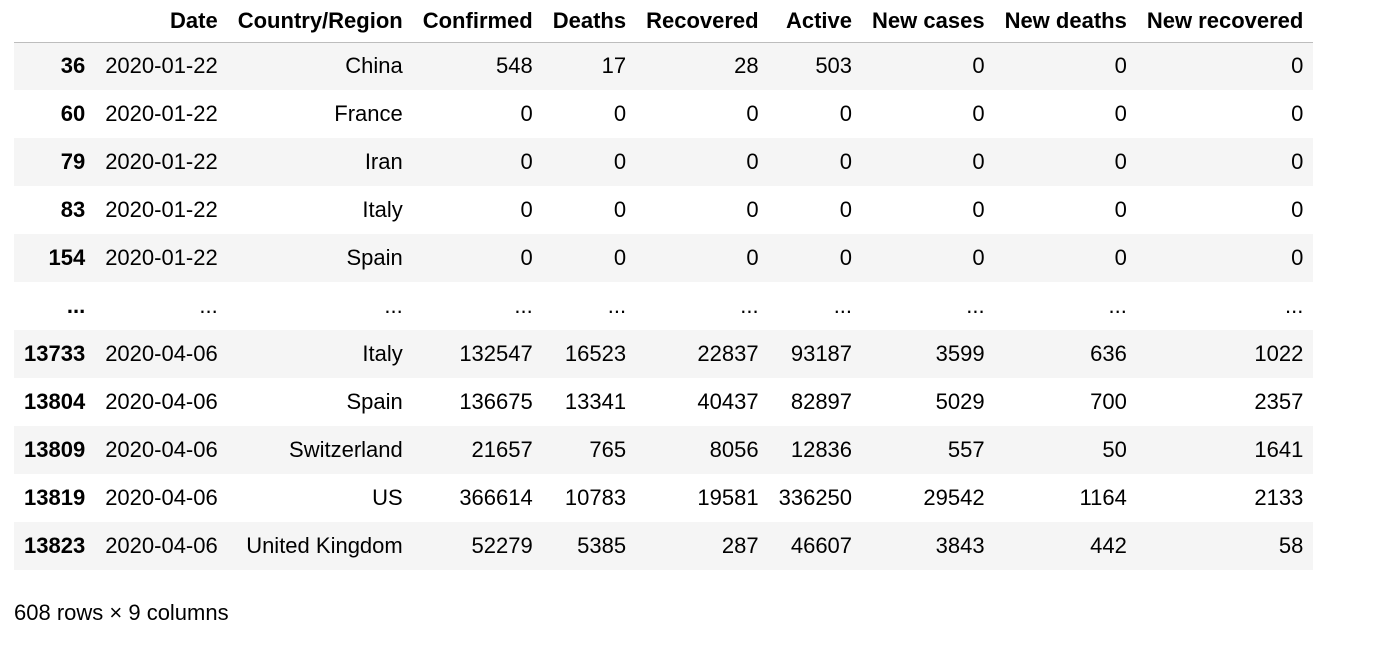  Describe the element at coordinates (821, 449) in the screenshot. I see `table-cell: 12836` at that location.